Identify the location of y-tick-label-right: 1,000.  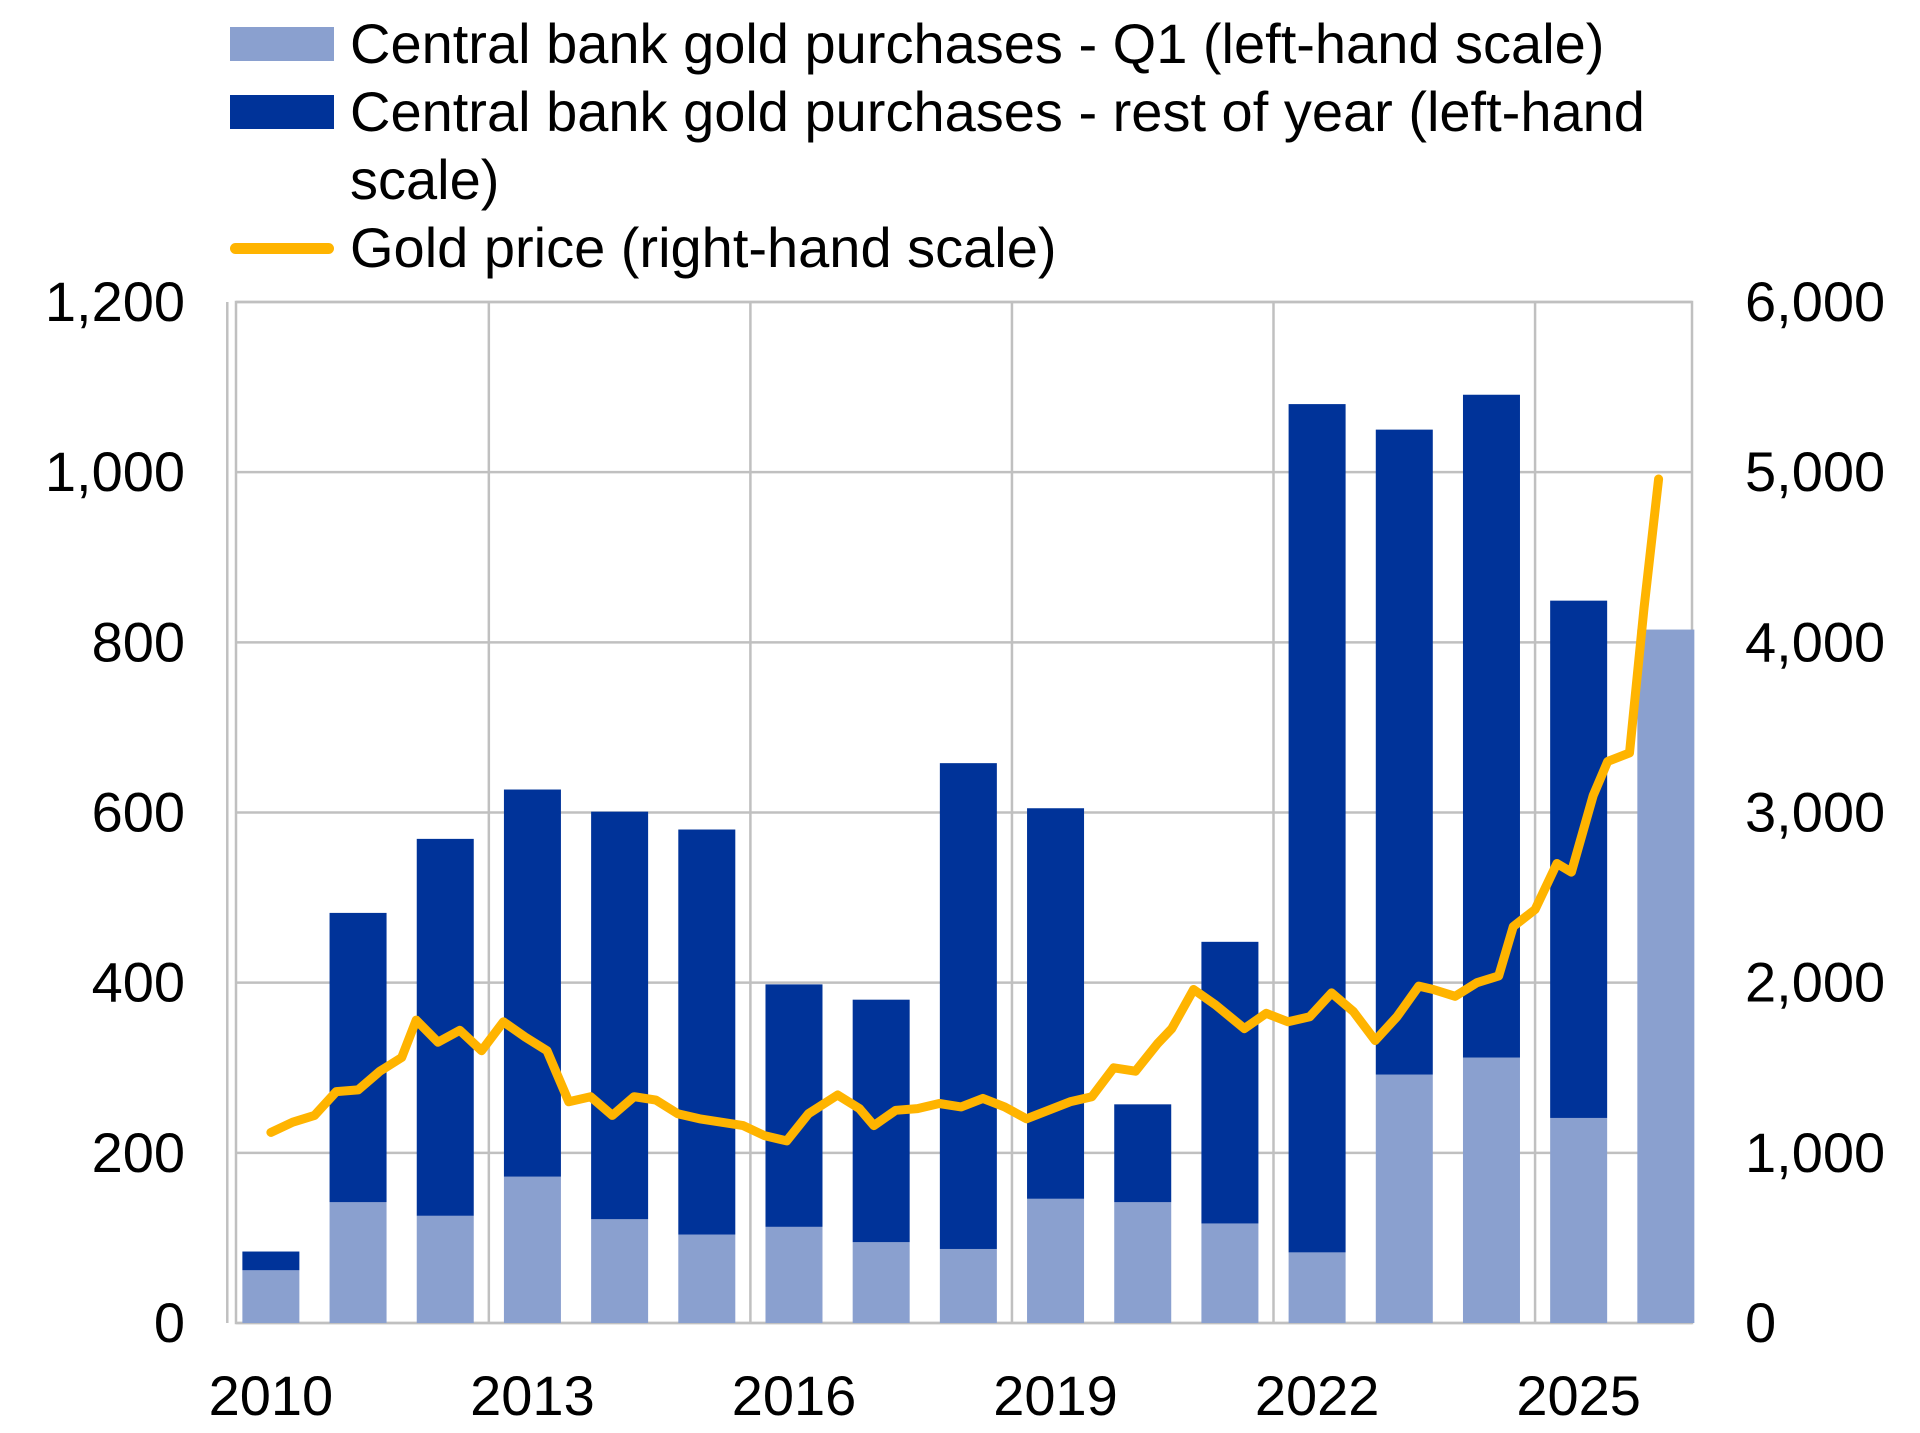
(1815, 1152).